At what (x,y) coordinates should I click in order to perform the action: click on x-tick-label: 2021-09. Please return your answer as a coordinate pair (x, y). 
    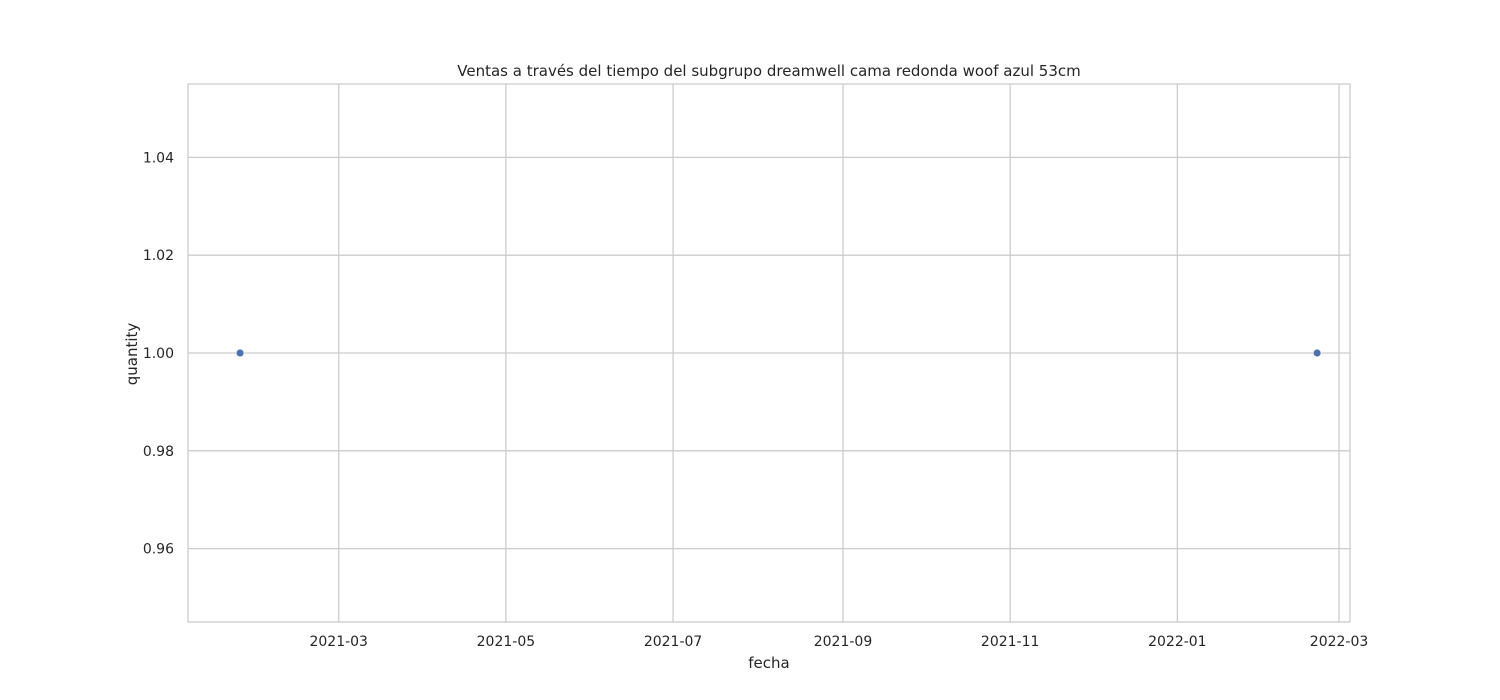
    Looking at the image, I should click on (843, 642).